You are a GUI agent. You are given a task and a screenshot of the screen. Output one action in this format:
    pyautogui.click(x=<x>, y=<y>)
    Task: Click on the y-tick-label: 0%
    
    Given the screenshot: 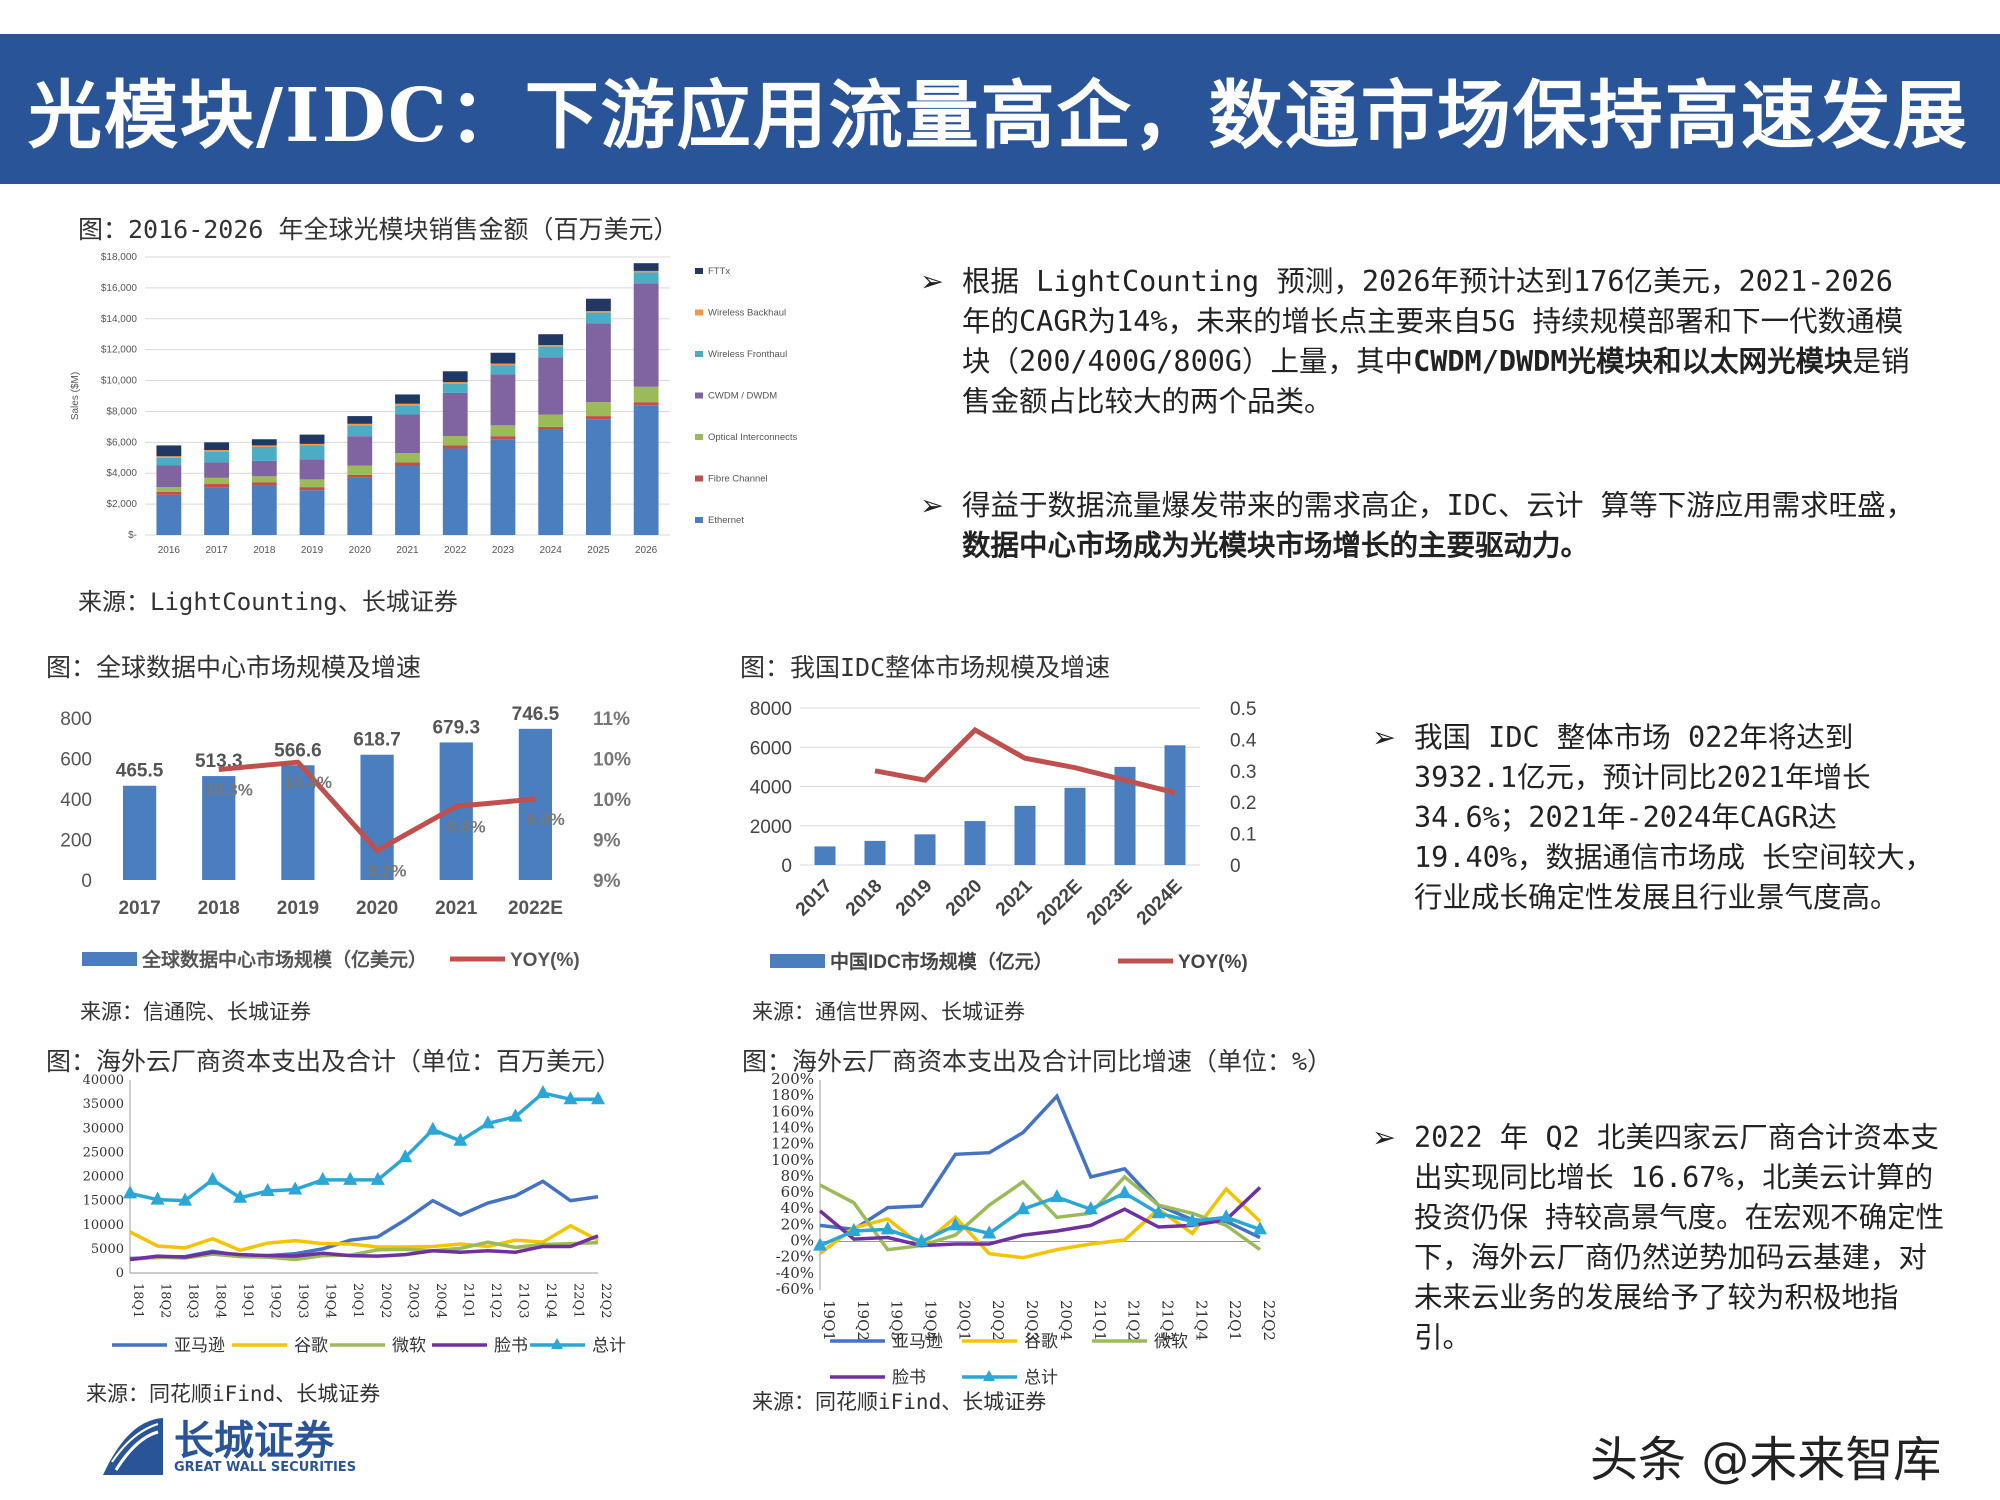 What is the action you would take?
    pyautogui.click(x=802, y=1241)
    